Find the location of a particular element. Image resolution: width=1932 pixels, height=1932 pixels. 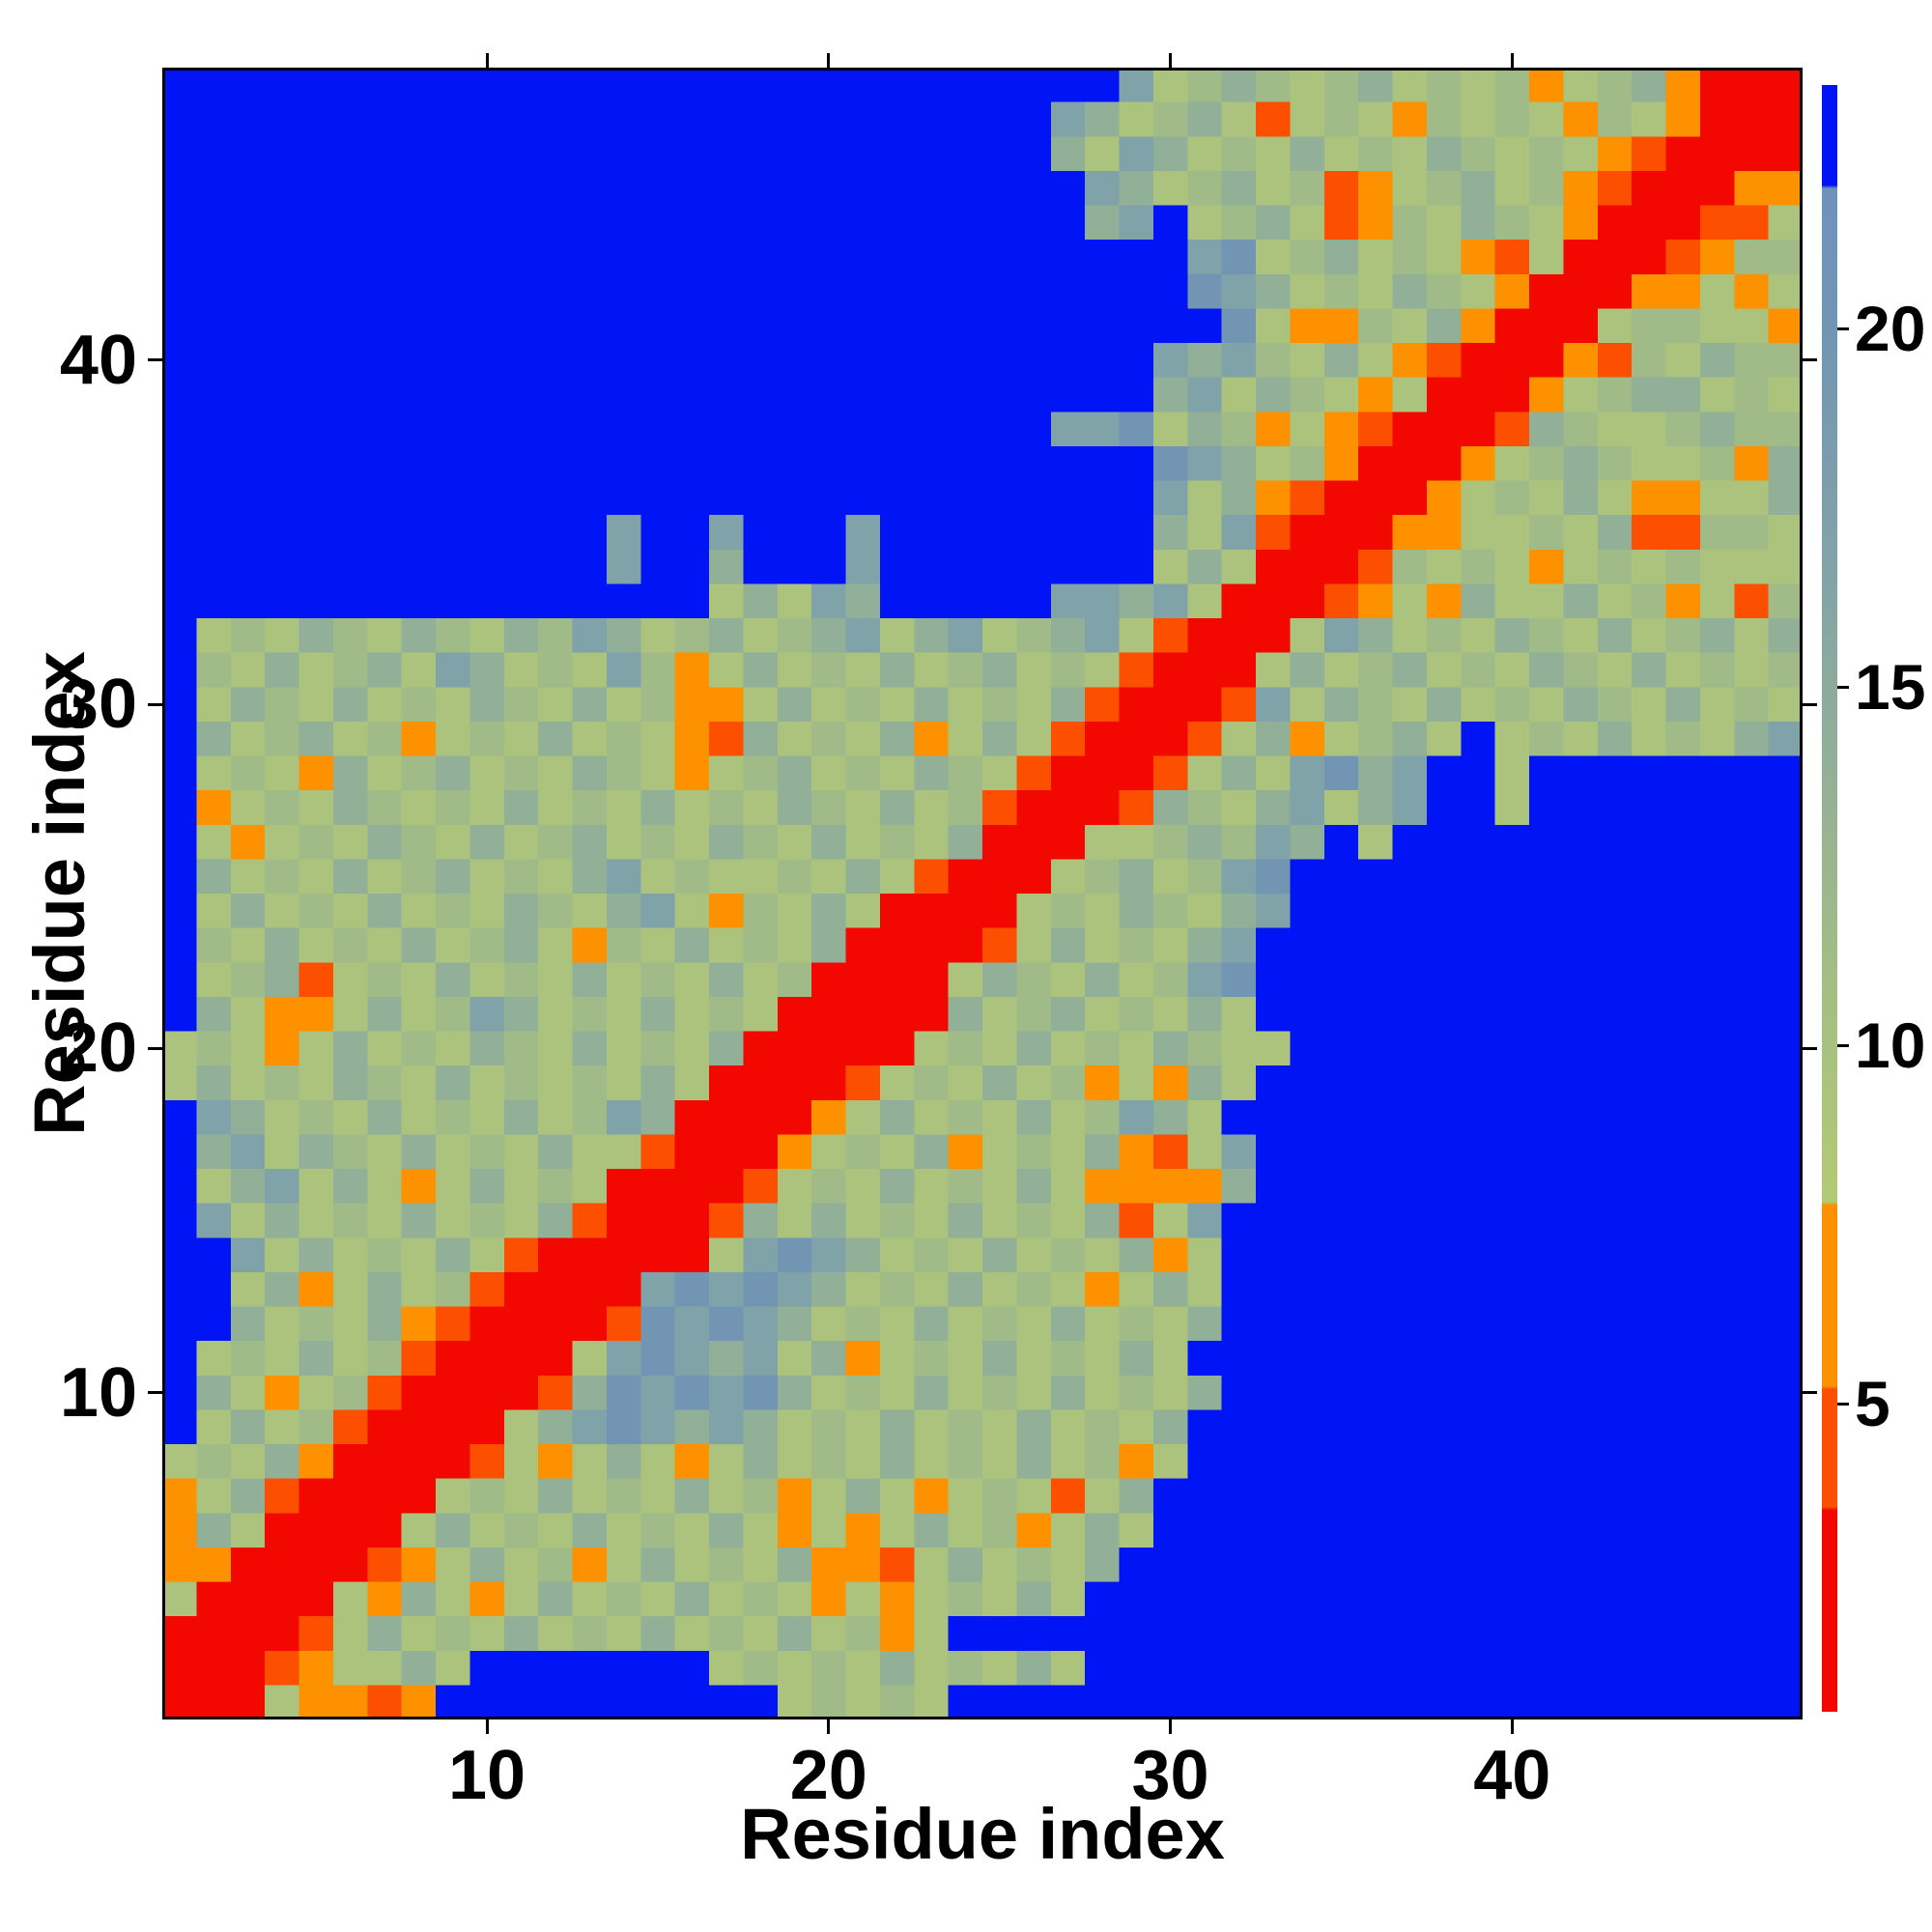

x-axis-label: Residue index is located at coordinates (982, 1834).